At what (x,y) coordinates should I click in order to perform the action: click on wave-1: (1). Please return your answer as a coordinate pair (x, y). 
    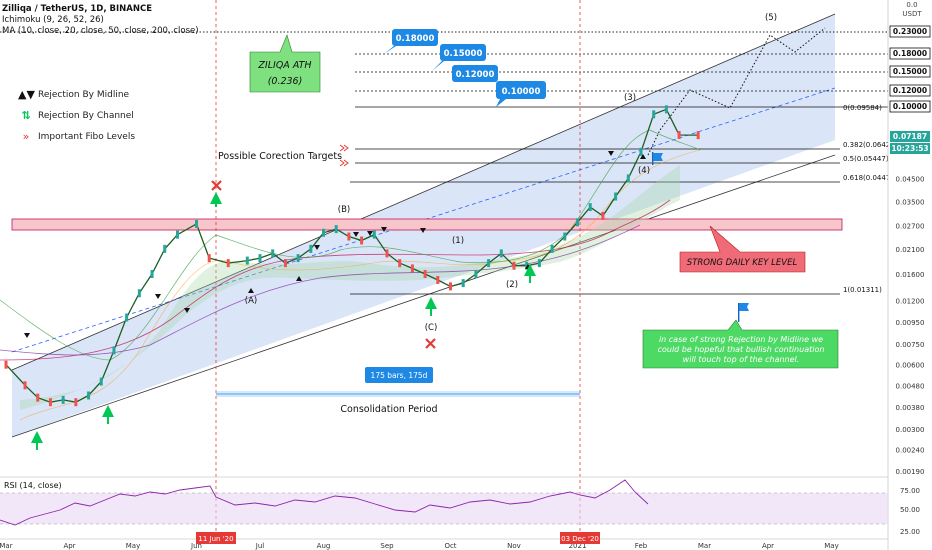
    Looking at the image, I should click on (458, 241).